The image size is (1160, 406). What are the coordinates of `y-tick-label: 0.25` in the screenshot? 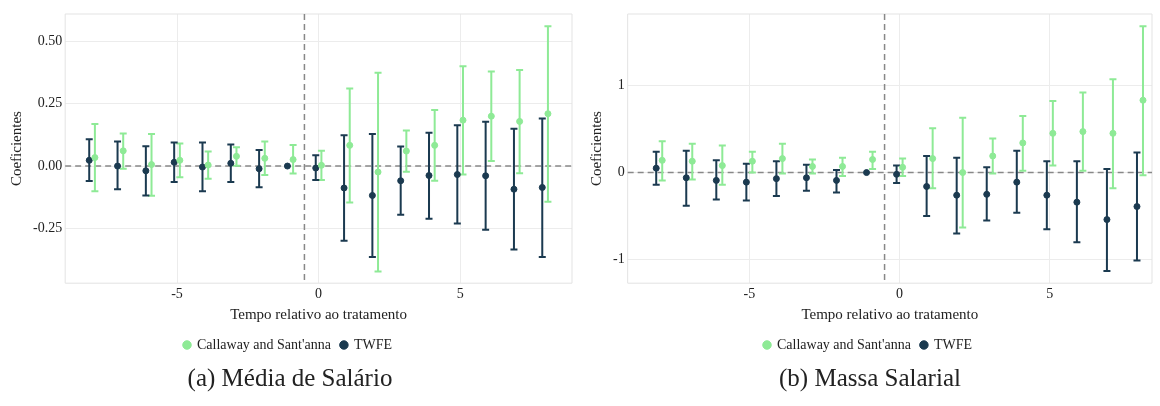 It's located at (50, 103).